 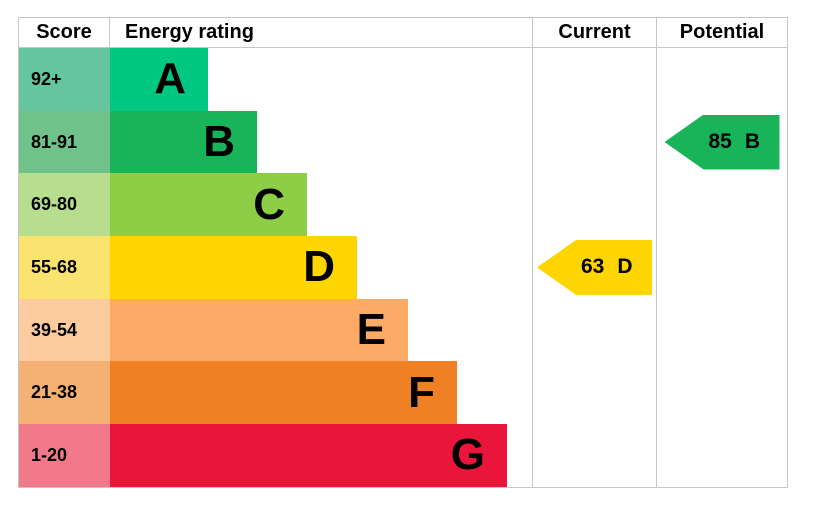 I want to click on rating-cell-c: C, so click(x=321, y=205).